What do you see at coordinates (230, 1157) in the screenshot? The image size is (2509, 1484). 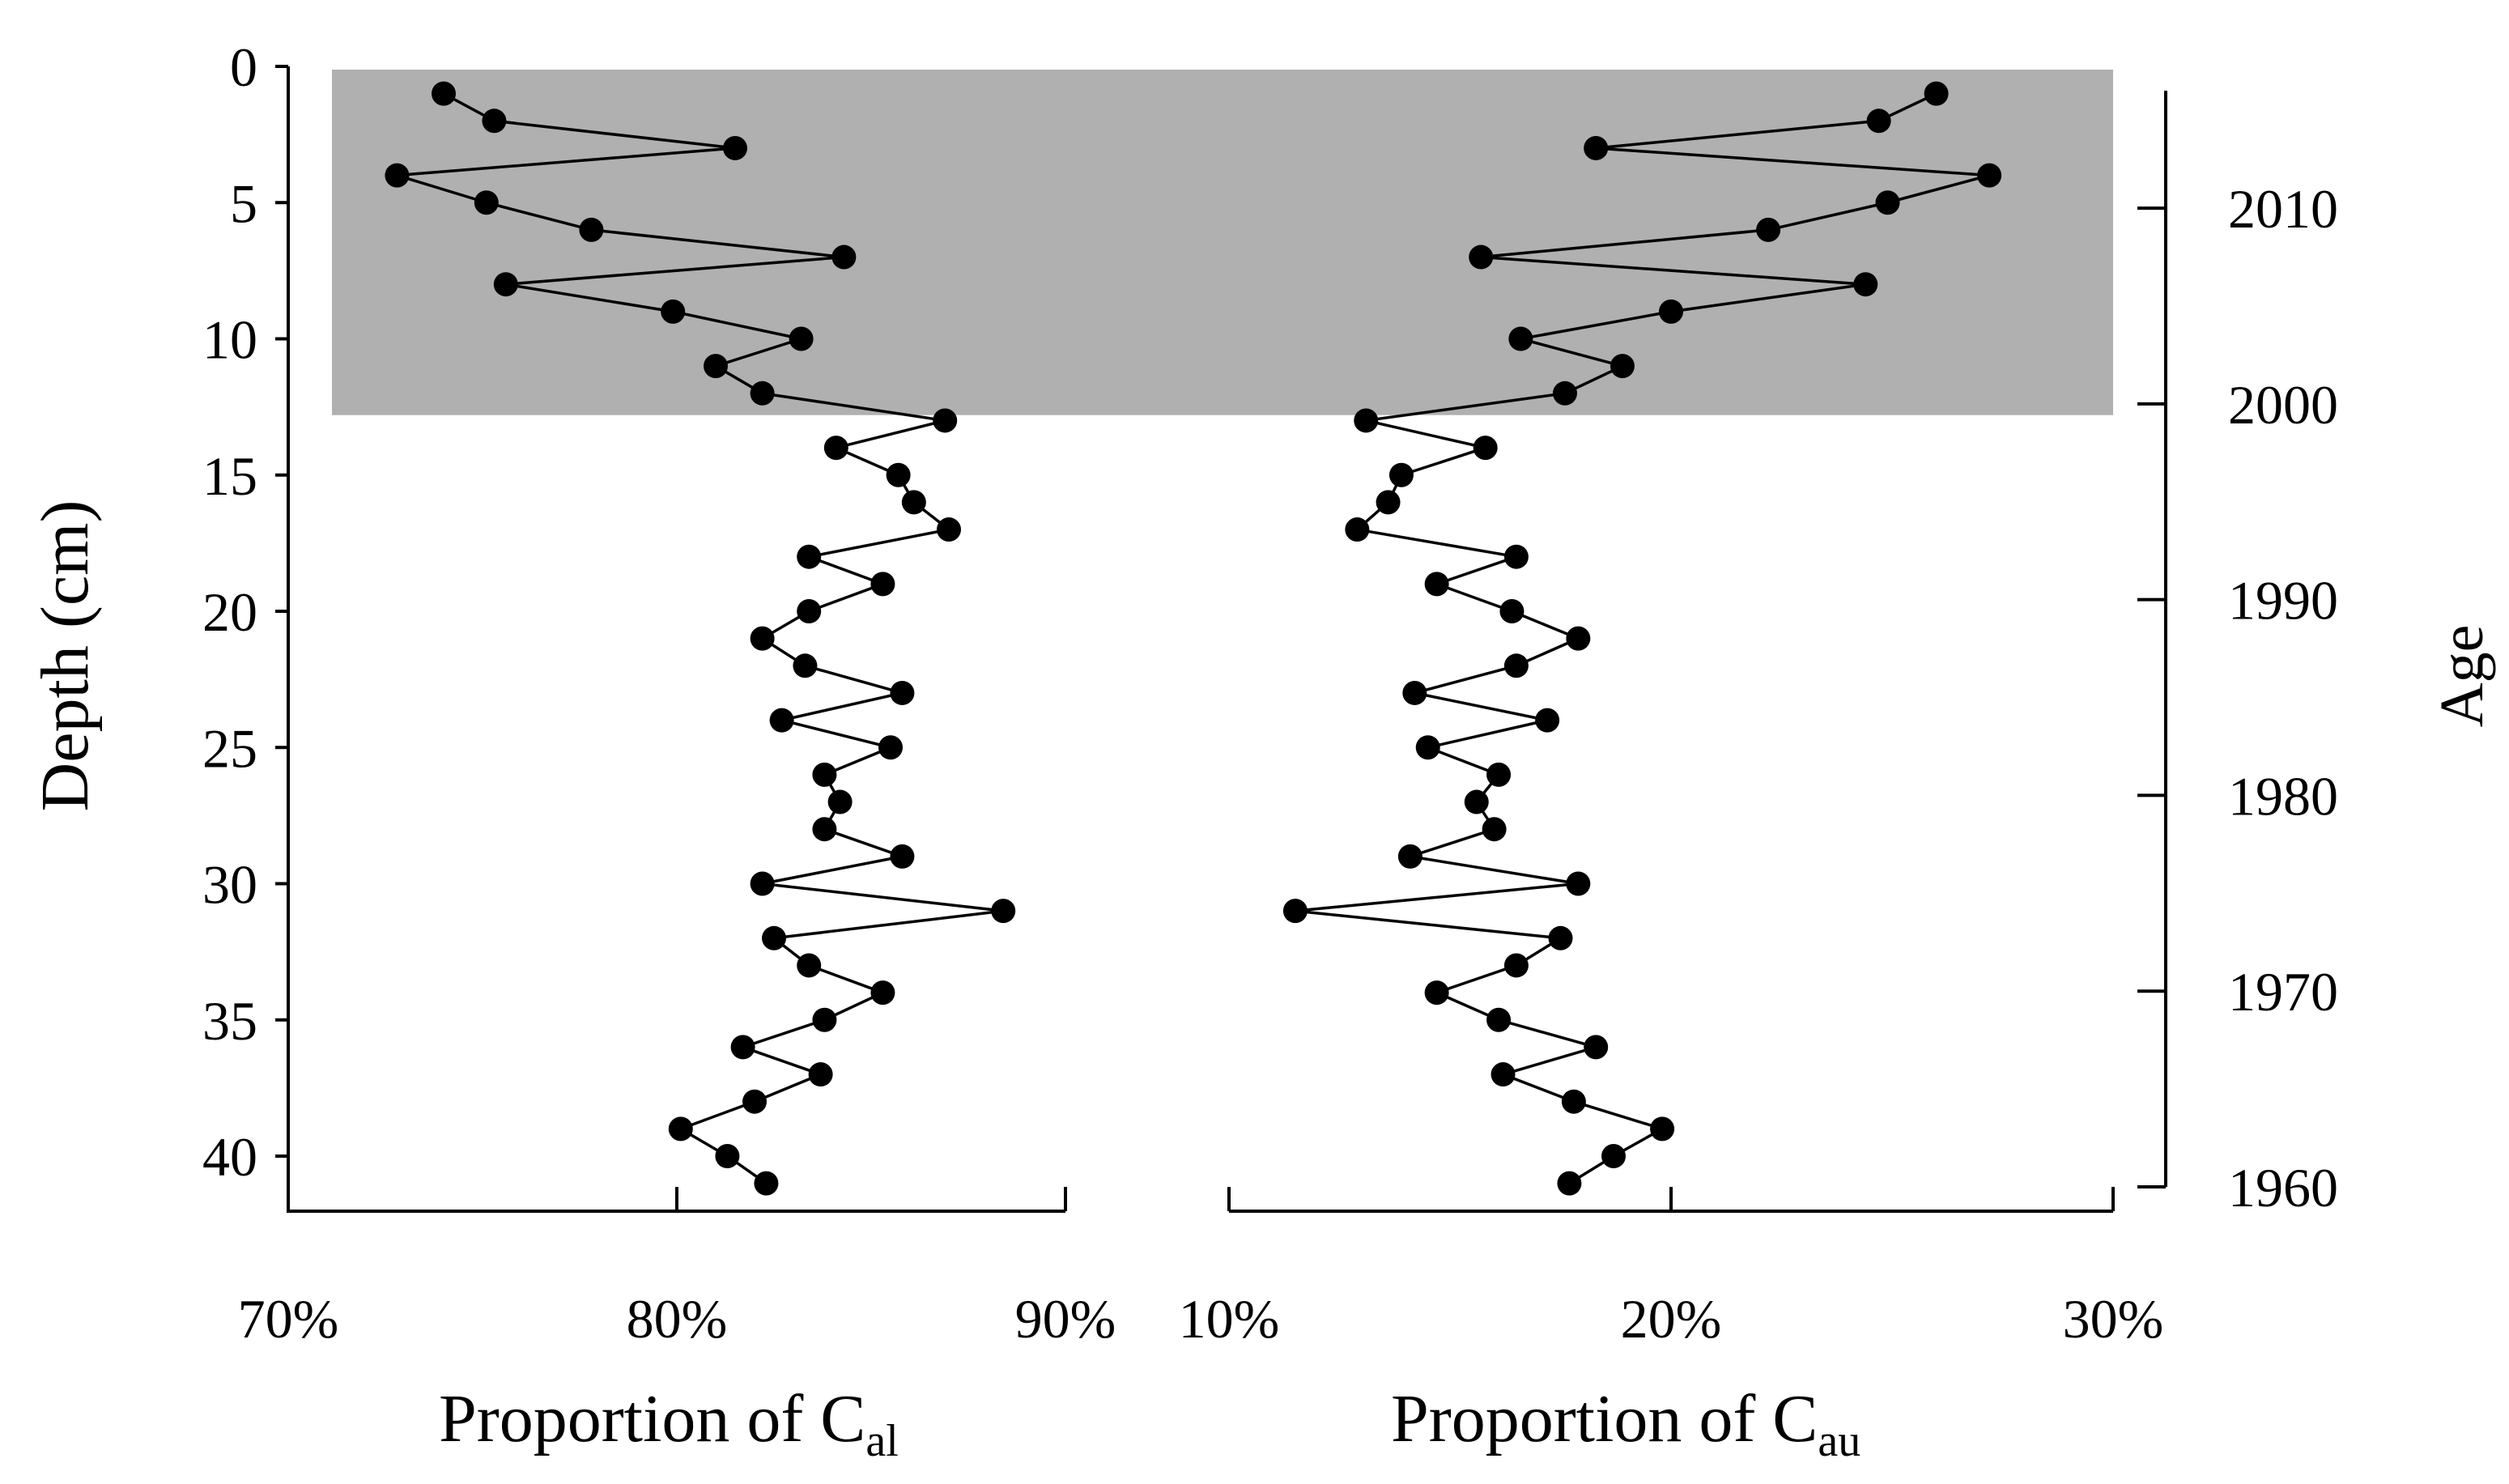 I see `left-y-tick-label: 40` at bounding box center [230, 1157].